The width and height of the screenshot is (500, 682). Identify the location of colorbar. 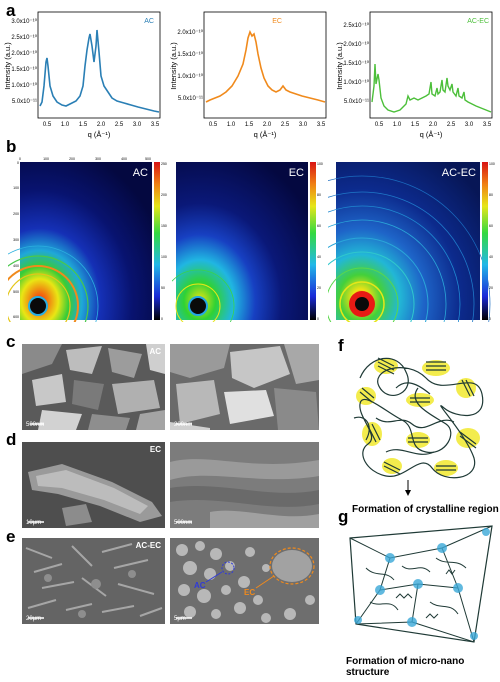
(485, 241).